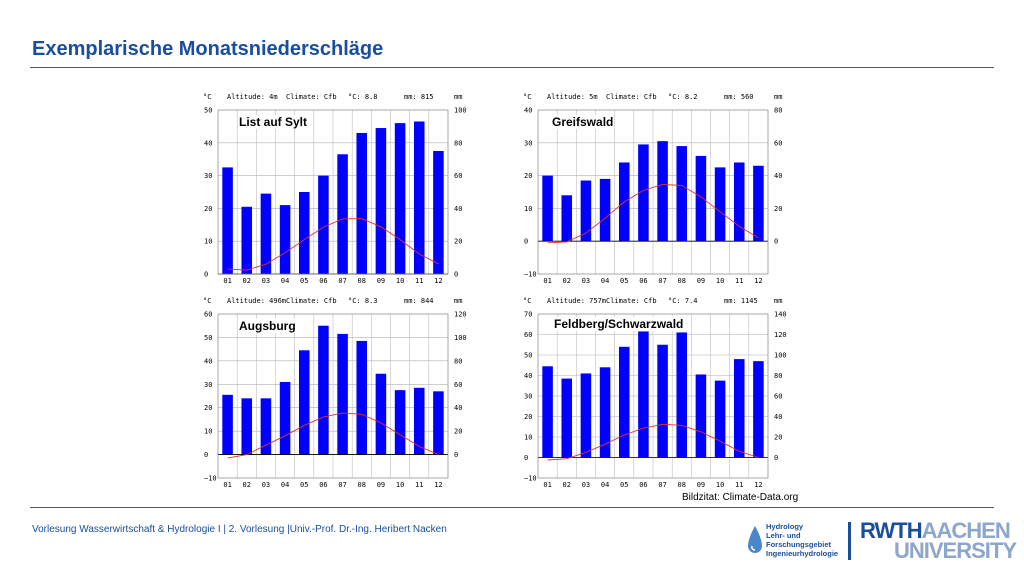 The width and height of the screenshot is (1024, 576). I want to click on station-label: List auf Sylt, so click(273, 122).